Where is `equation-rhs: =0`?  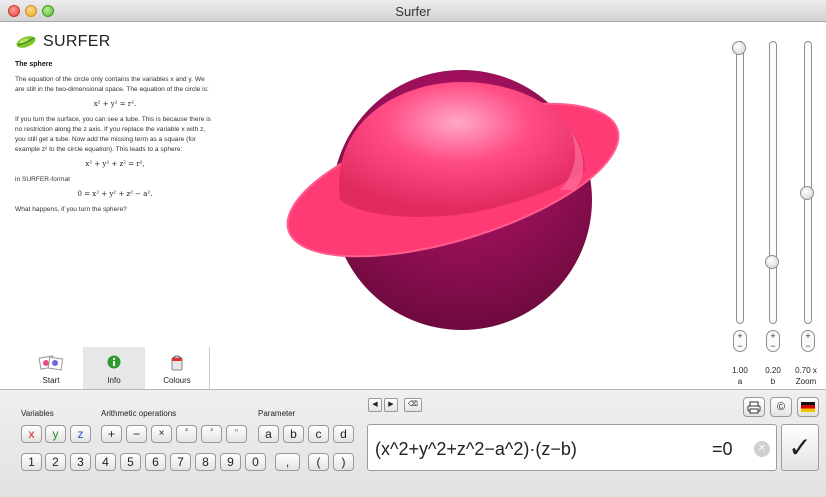
equation-rhs: =0 is located at coordinates (722, 449).